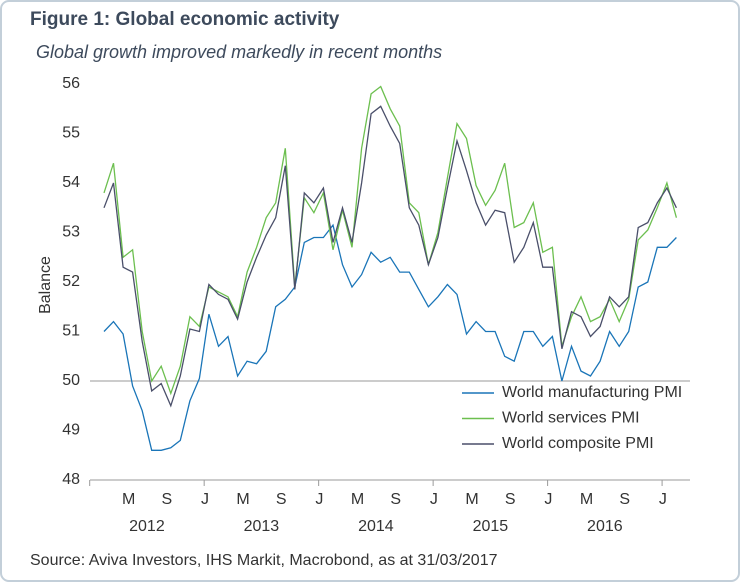  Describe the element at coordinates (71, 281) in the screenshot. I see `y-tick-label: 52` at that location.